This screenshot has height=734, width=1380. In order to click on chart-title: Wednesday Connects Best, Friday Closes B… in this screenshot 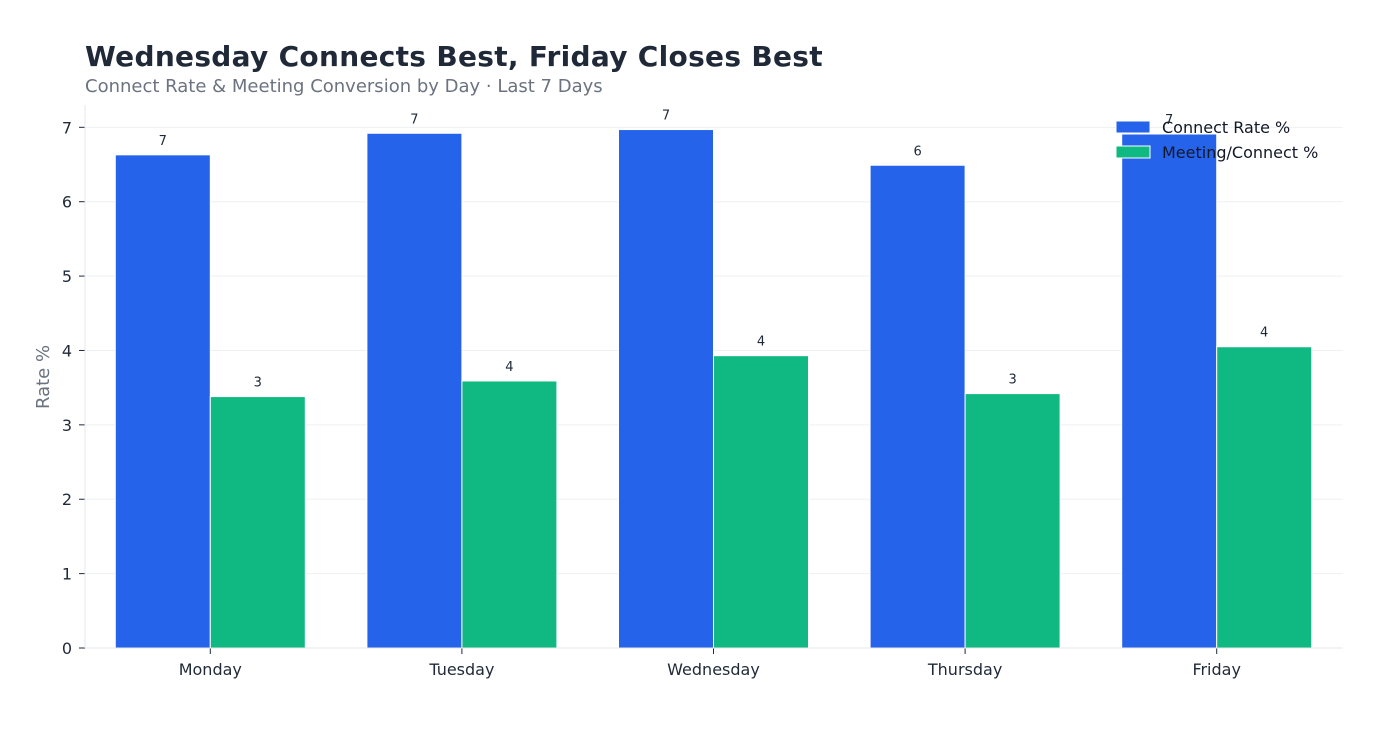, I will do `click(454, 56)`.